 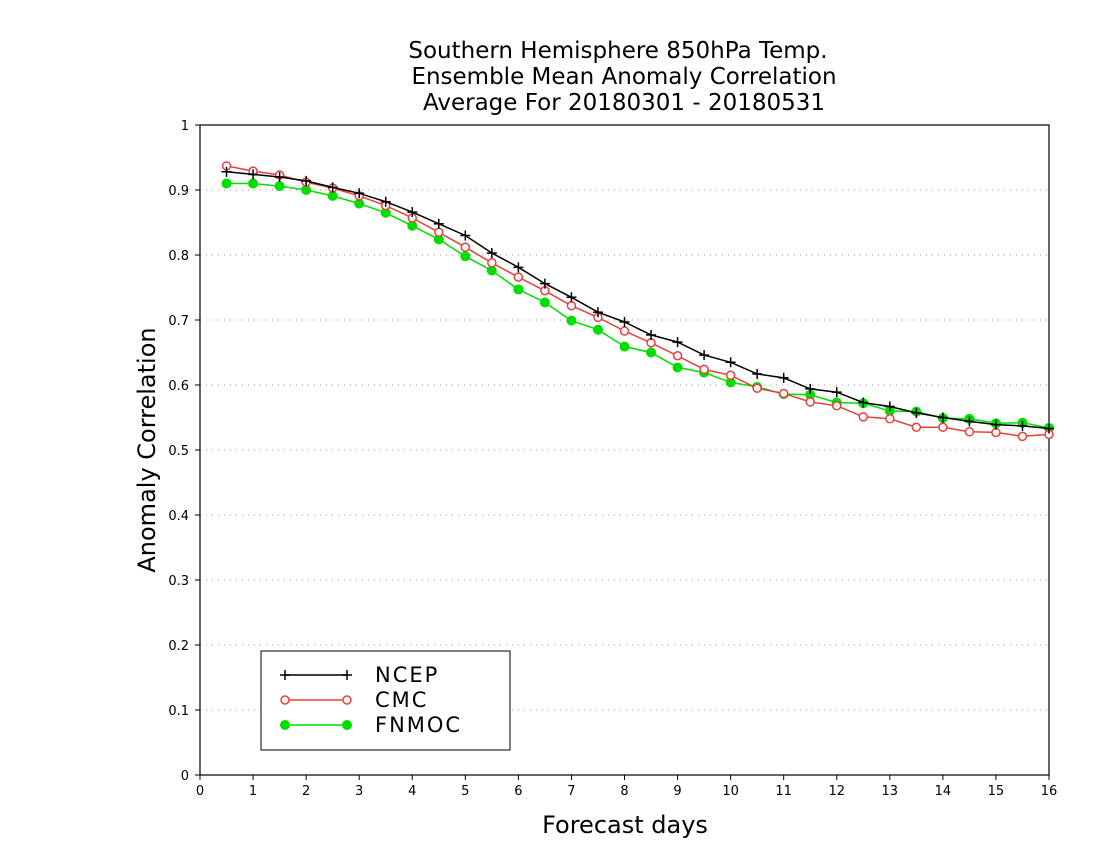 I want to click on legend-marker-fnmoc, so click(x=347, y=725).